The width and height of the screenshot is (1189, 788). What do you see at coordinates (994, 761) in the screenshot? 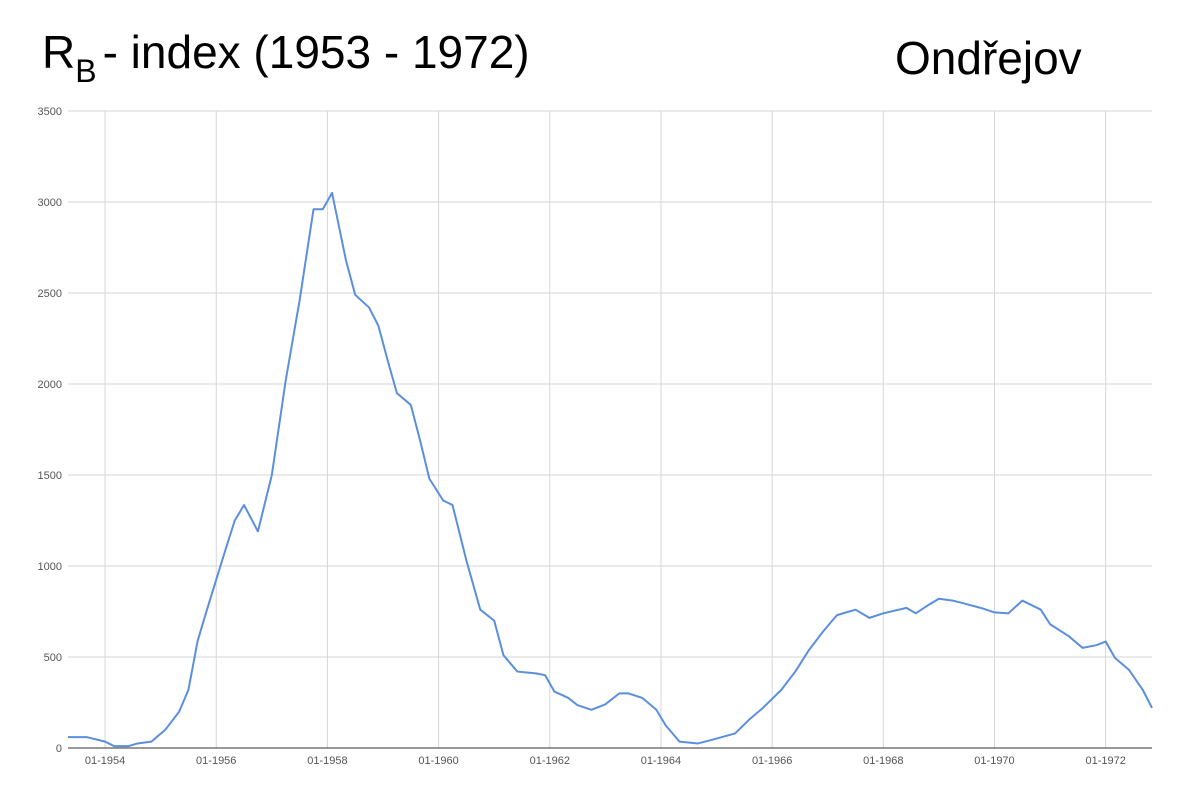
I see `x-tick-label: 01-1970` at bounding box center [994, 761].